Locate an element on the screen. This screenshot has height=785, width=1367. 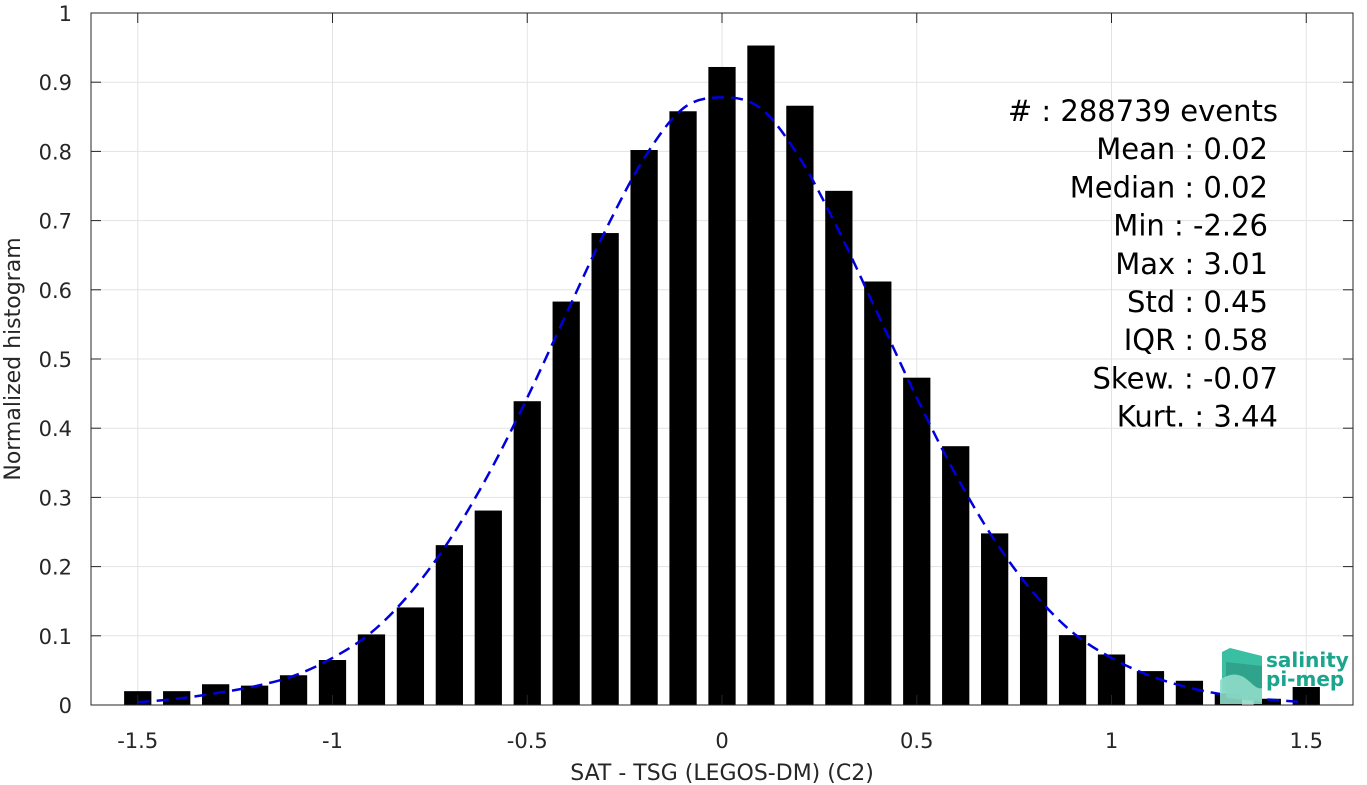
salinity-pi-mep-logo: salinity pi-mep is located at coordinates (1284, 676).